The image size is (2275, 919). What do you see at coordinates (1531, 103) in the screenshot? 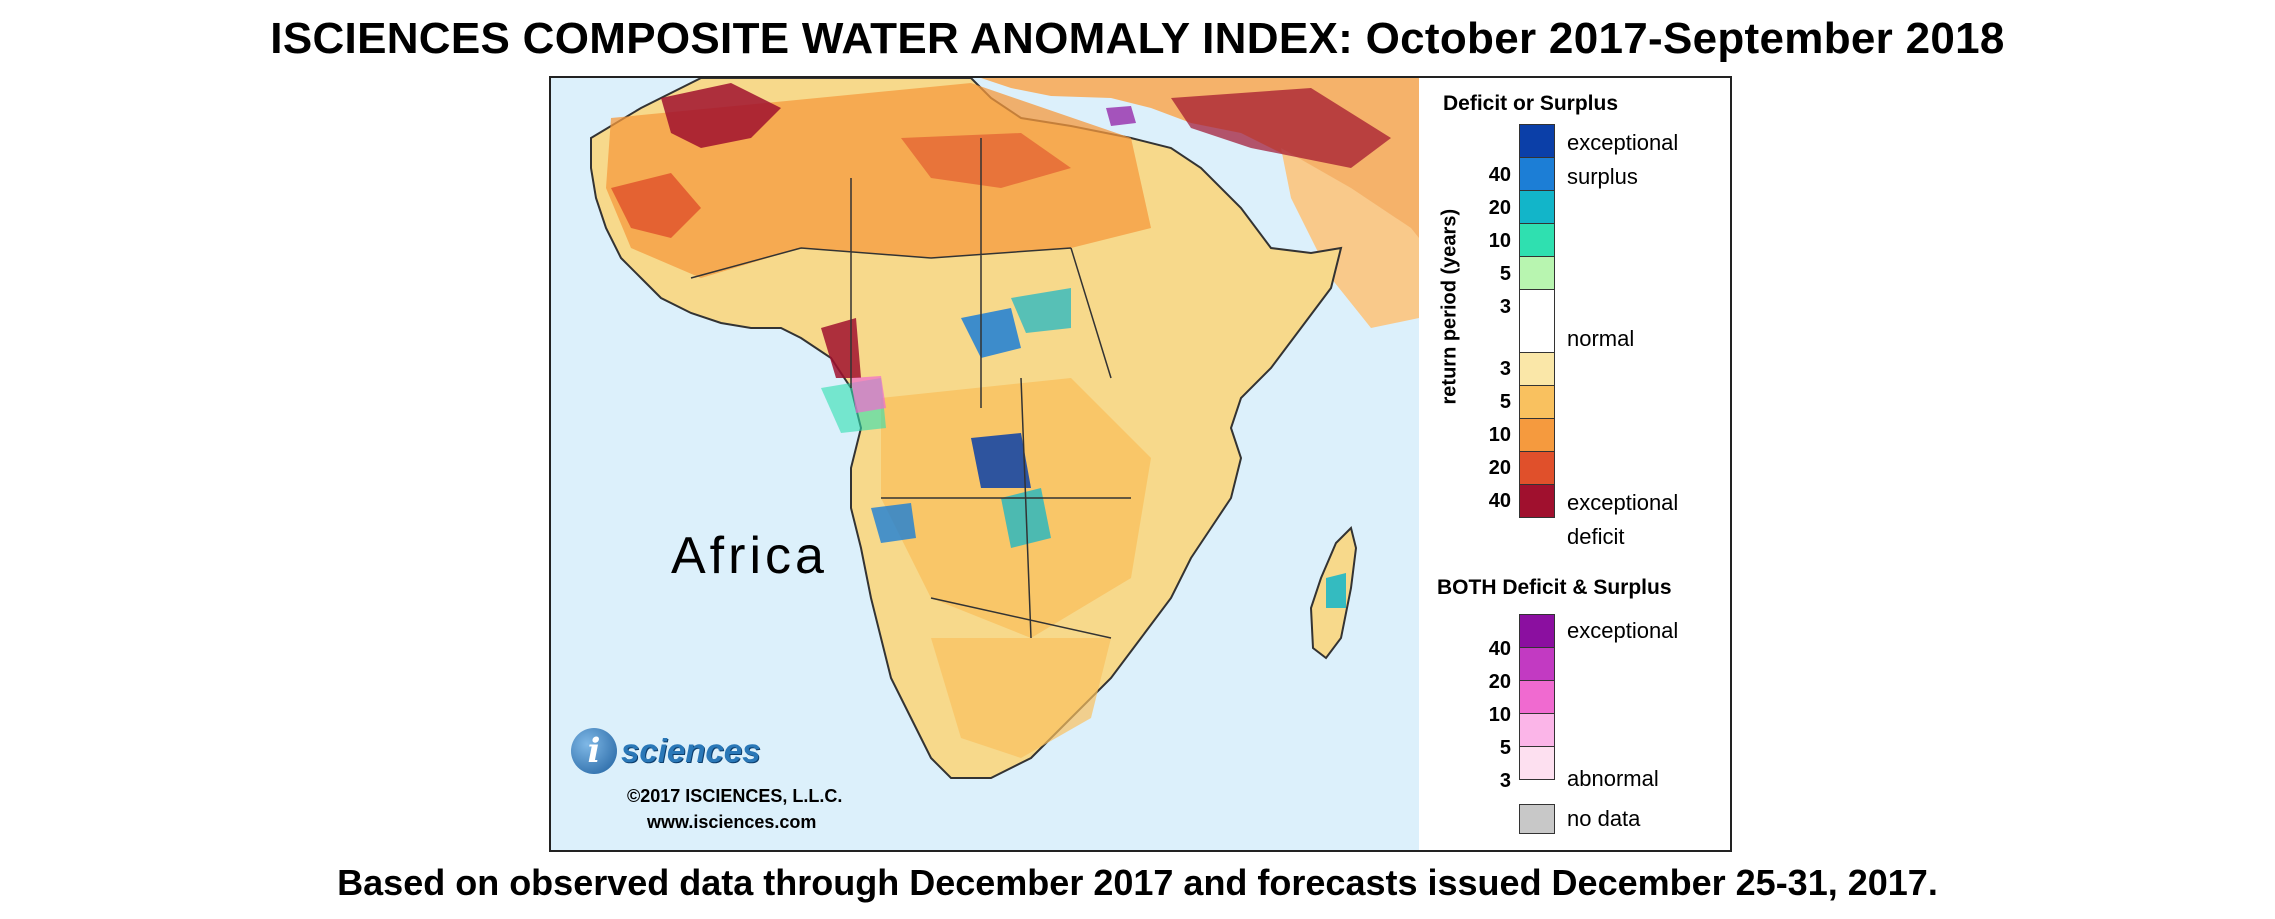
I see `legend-deficit-surplus-title: Deficit or Surplus` at bounding box center [1531, 103].